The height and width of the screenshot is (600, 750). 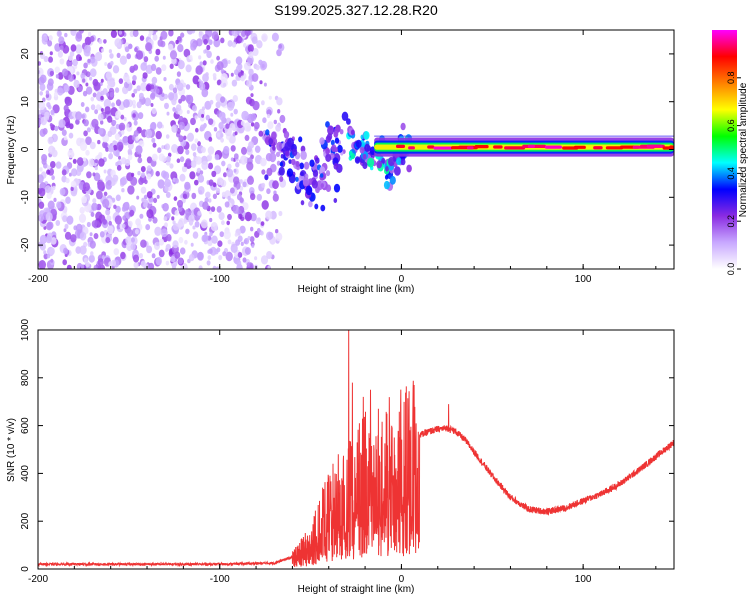 I want to click on spectrogram-x-axis-label: Height of straight line (km), so click(x=356, y=289).